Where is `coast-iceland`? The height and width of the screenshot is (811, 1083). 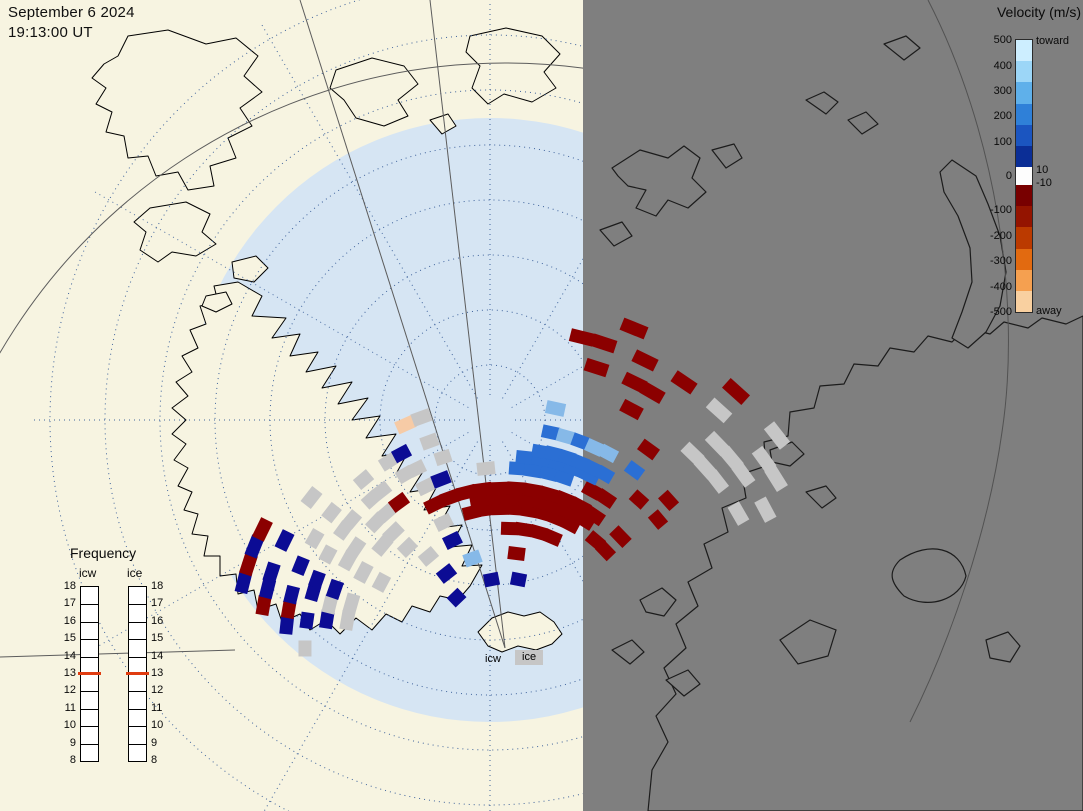
coast-iceland is located at coordinates (520, 632).